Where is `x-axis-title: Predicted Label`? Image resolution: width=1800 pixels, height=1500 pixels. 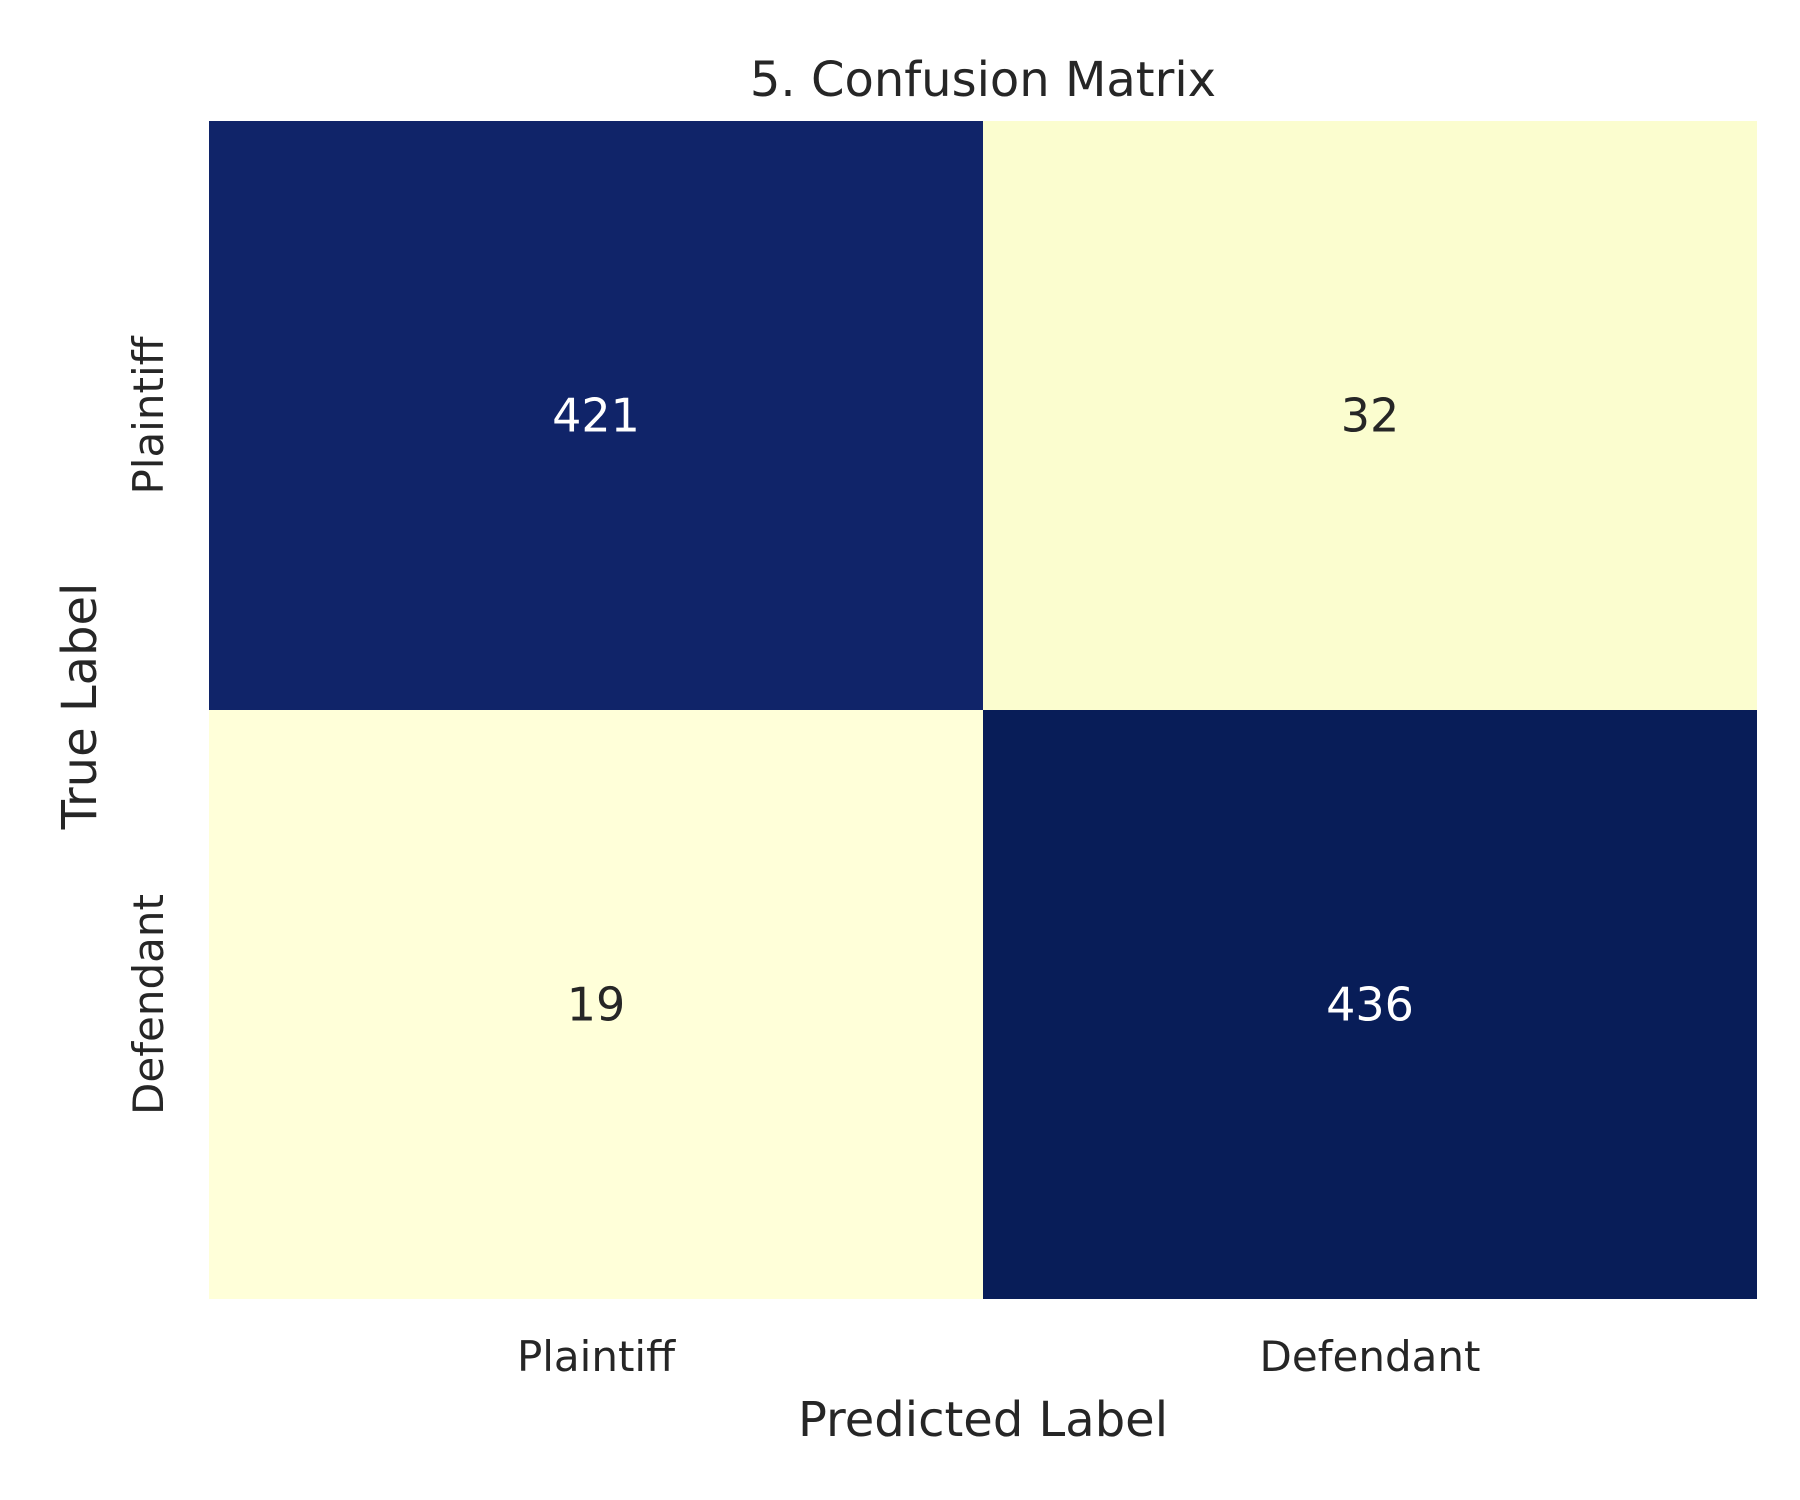
x-axis-title: Predicted Label is located at coordinates (983, 1420).